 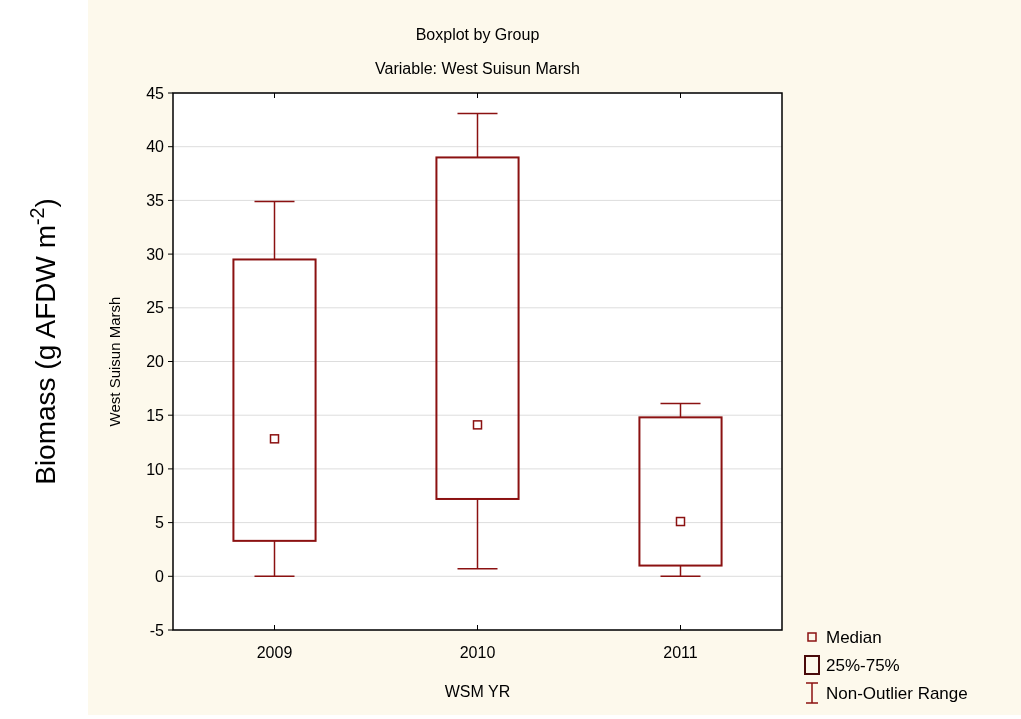 What do you see at coordinates (155, 147) in the screenshot?
I see `y-tick-label: 40` at bounding box center [155, 147].